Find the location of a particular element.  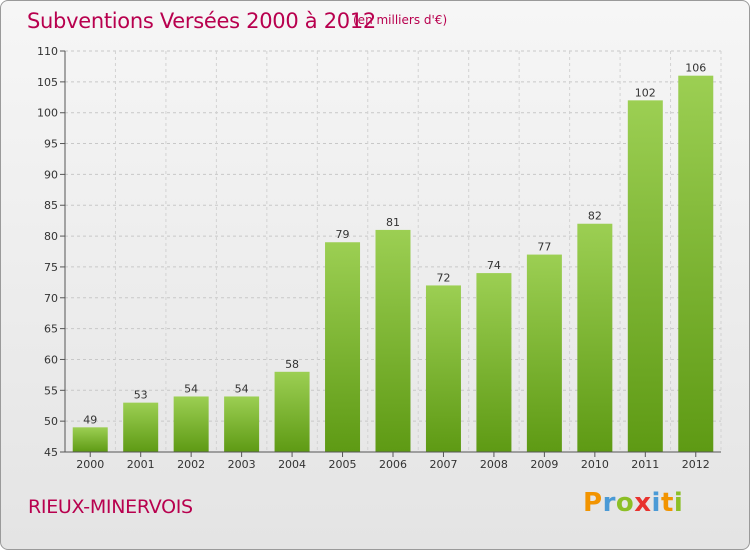

data-label-2011: 102 is located at coordinates (645, 92).